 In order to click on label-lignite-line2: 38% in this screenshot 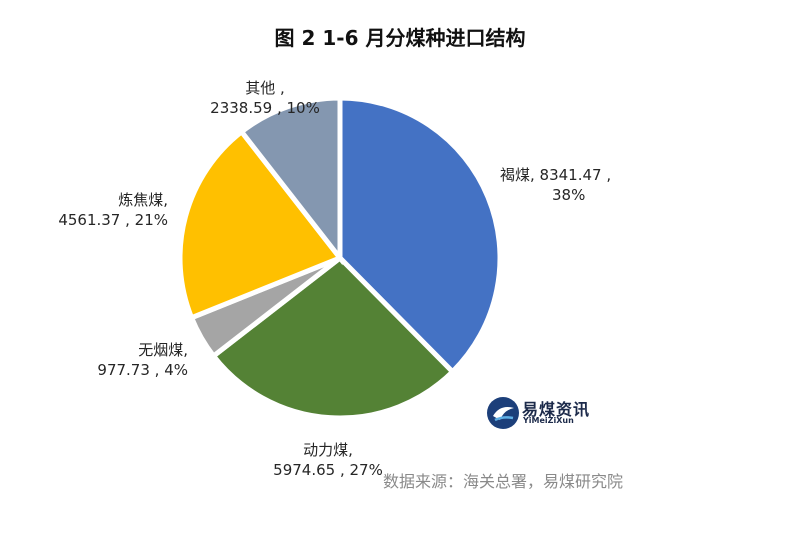, I will do `click(569, 195)`.